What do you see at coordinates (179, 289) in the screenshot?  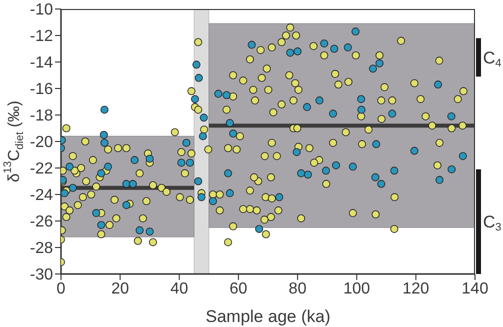 I see `x-tick-label: 40` at bounding box center [179, 289].